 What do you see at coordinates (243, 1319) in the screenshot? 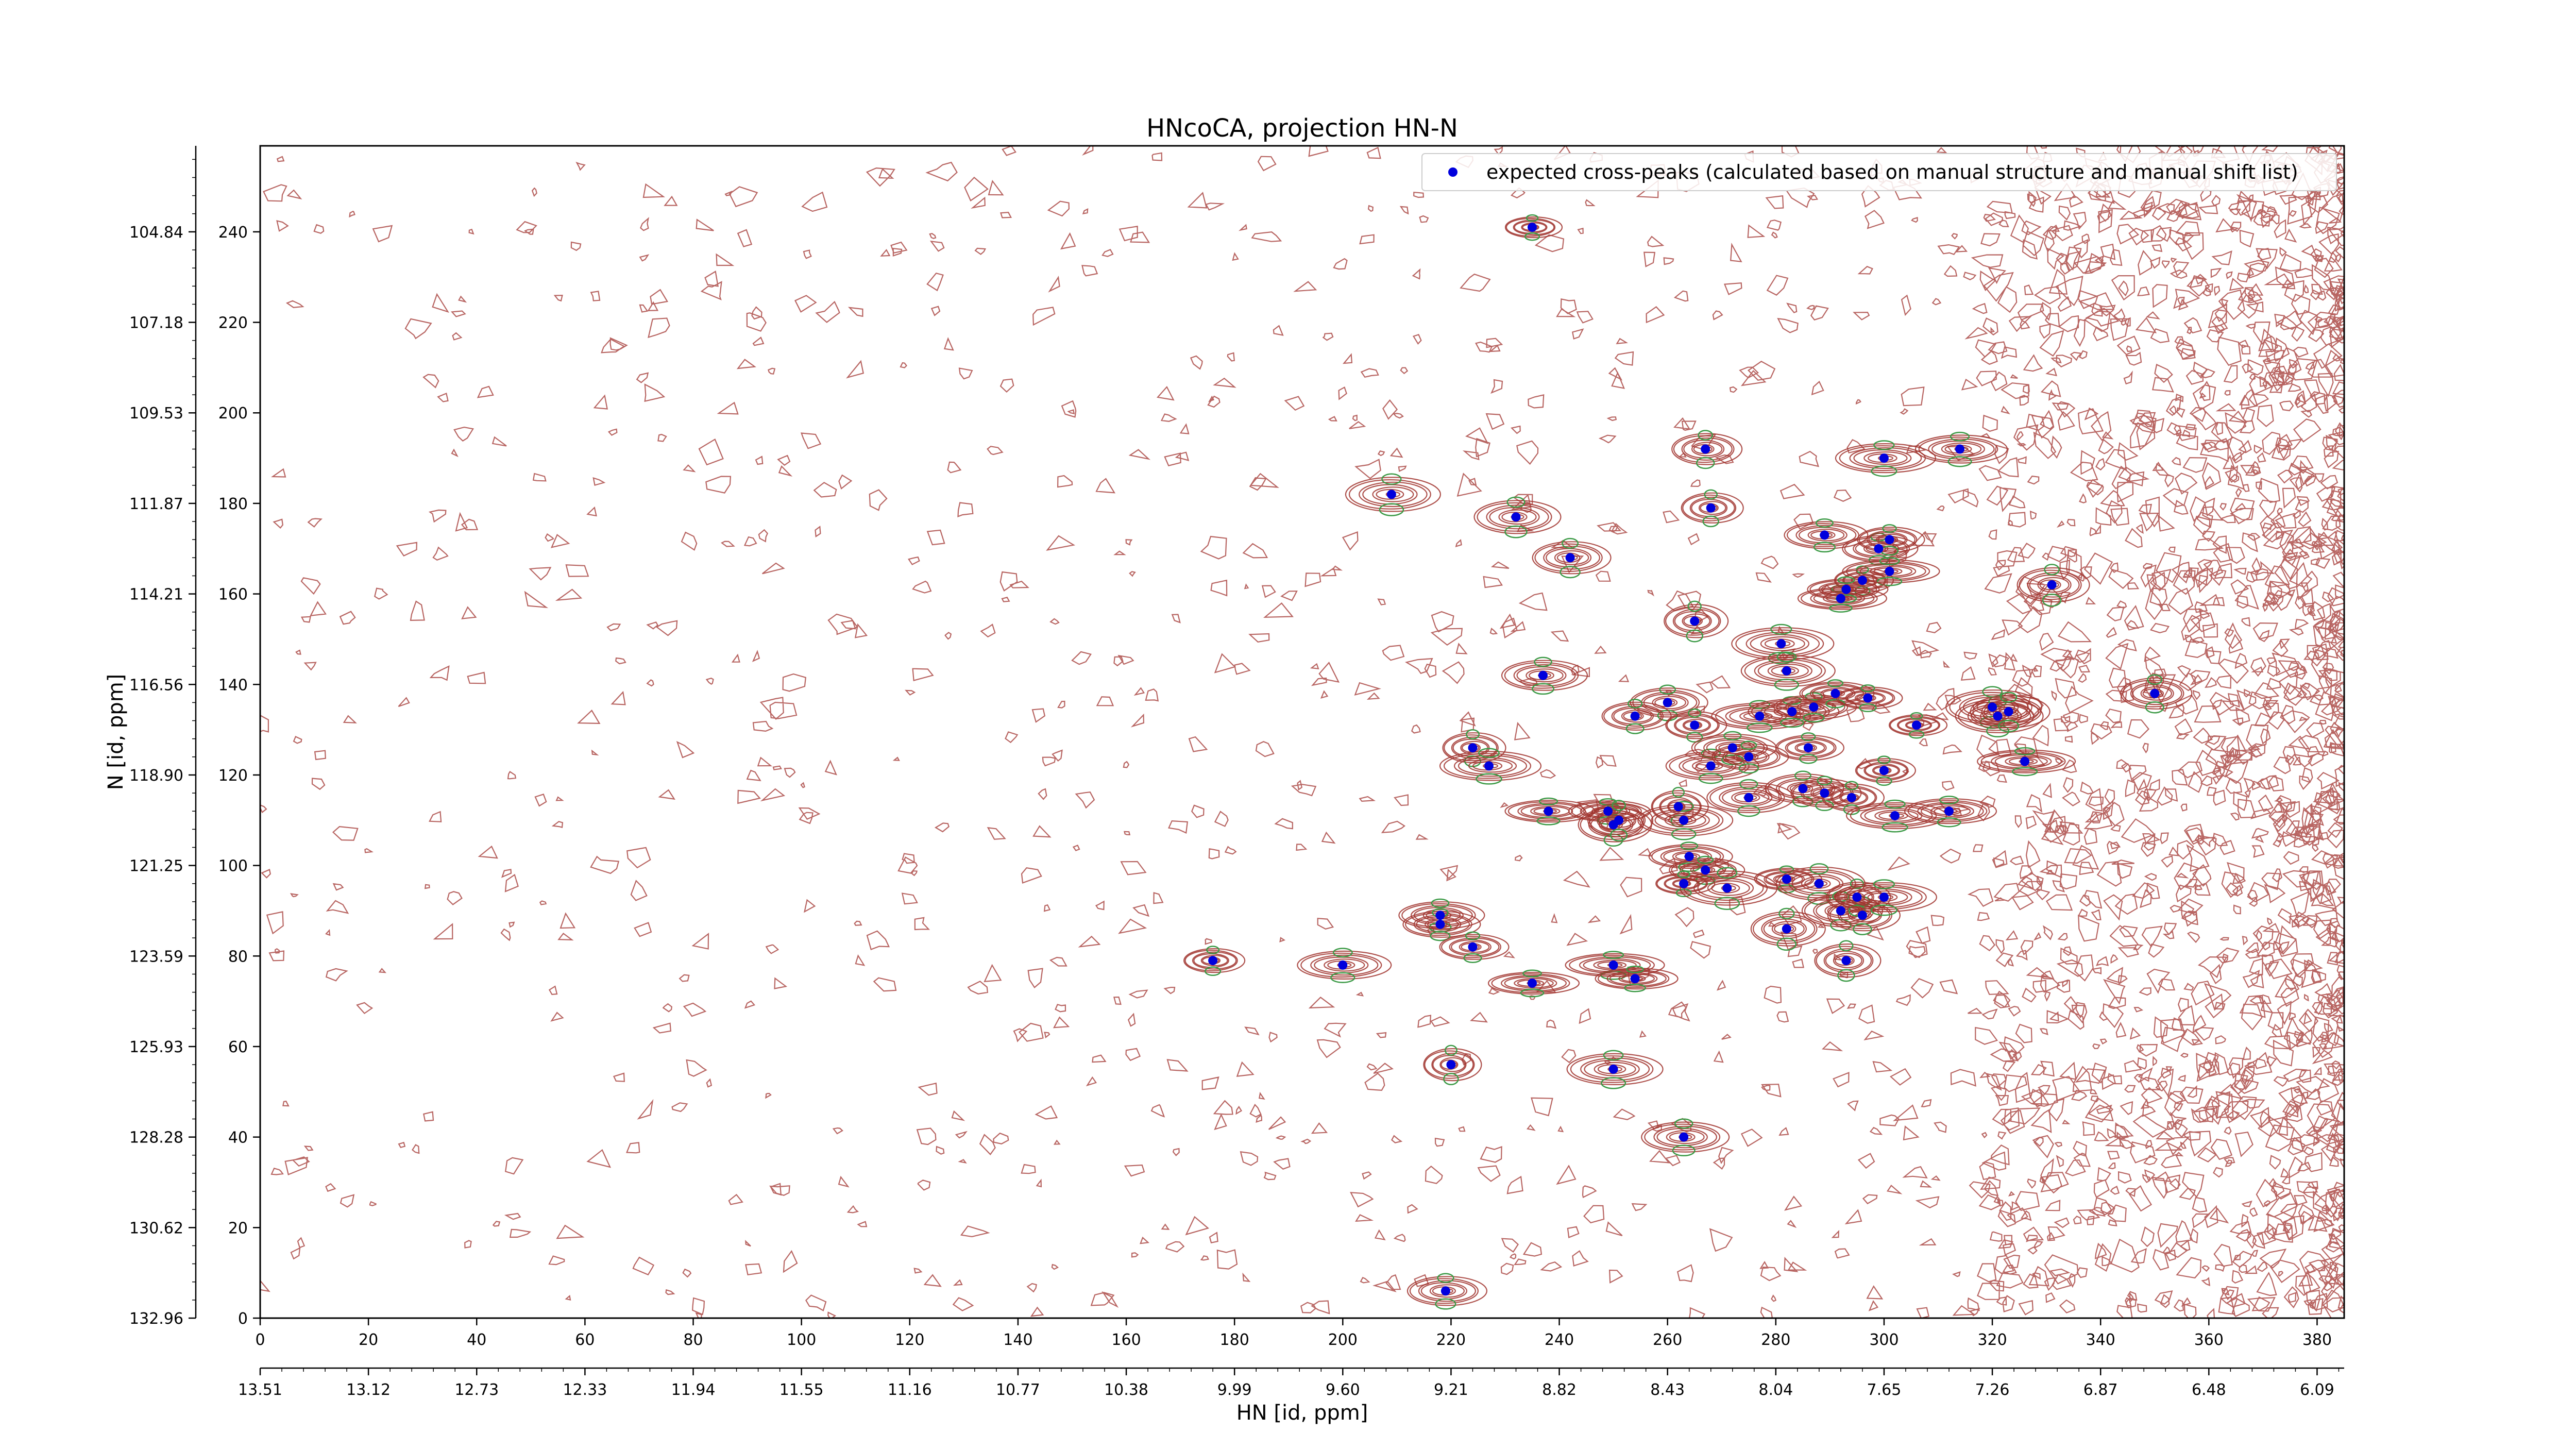
I see `y-tick-label: 0` at bounding box center [243, 1319].